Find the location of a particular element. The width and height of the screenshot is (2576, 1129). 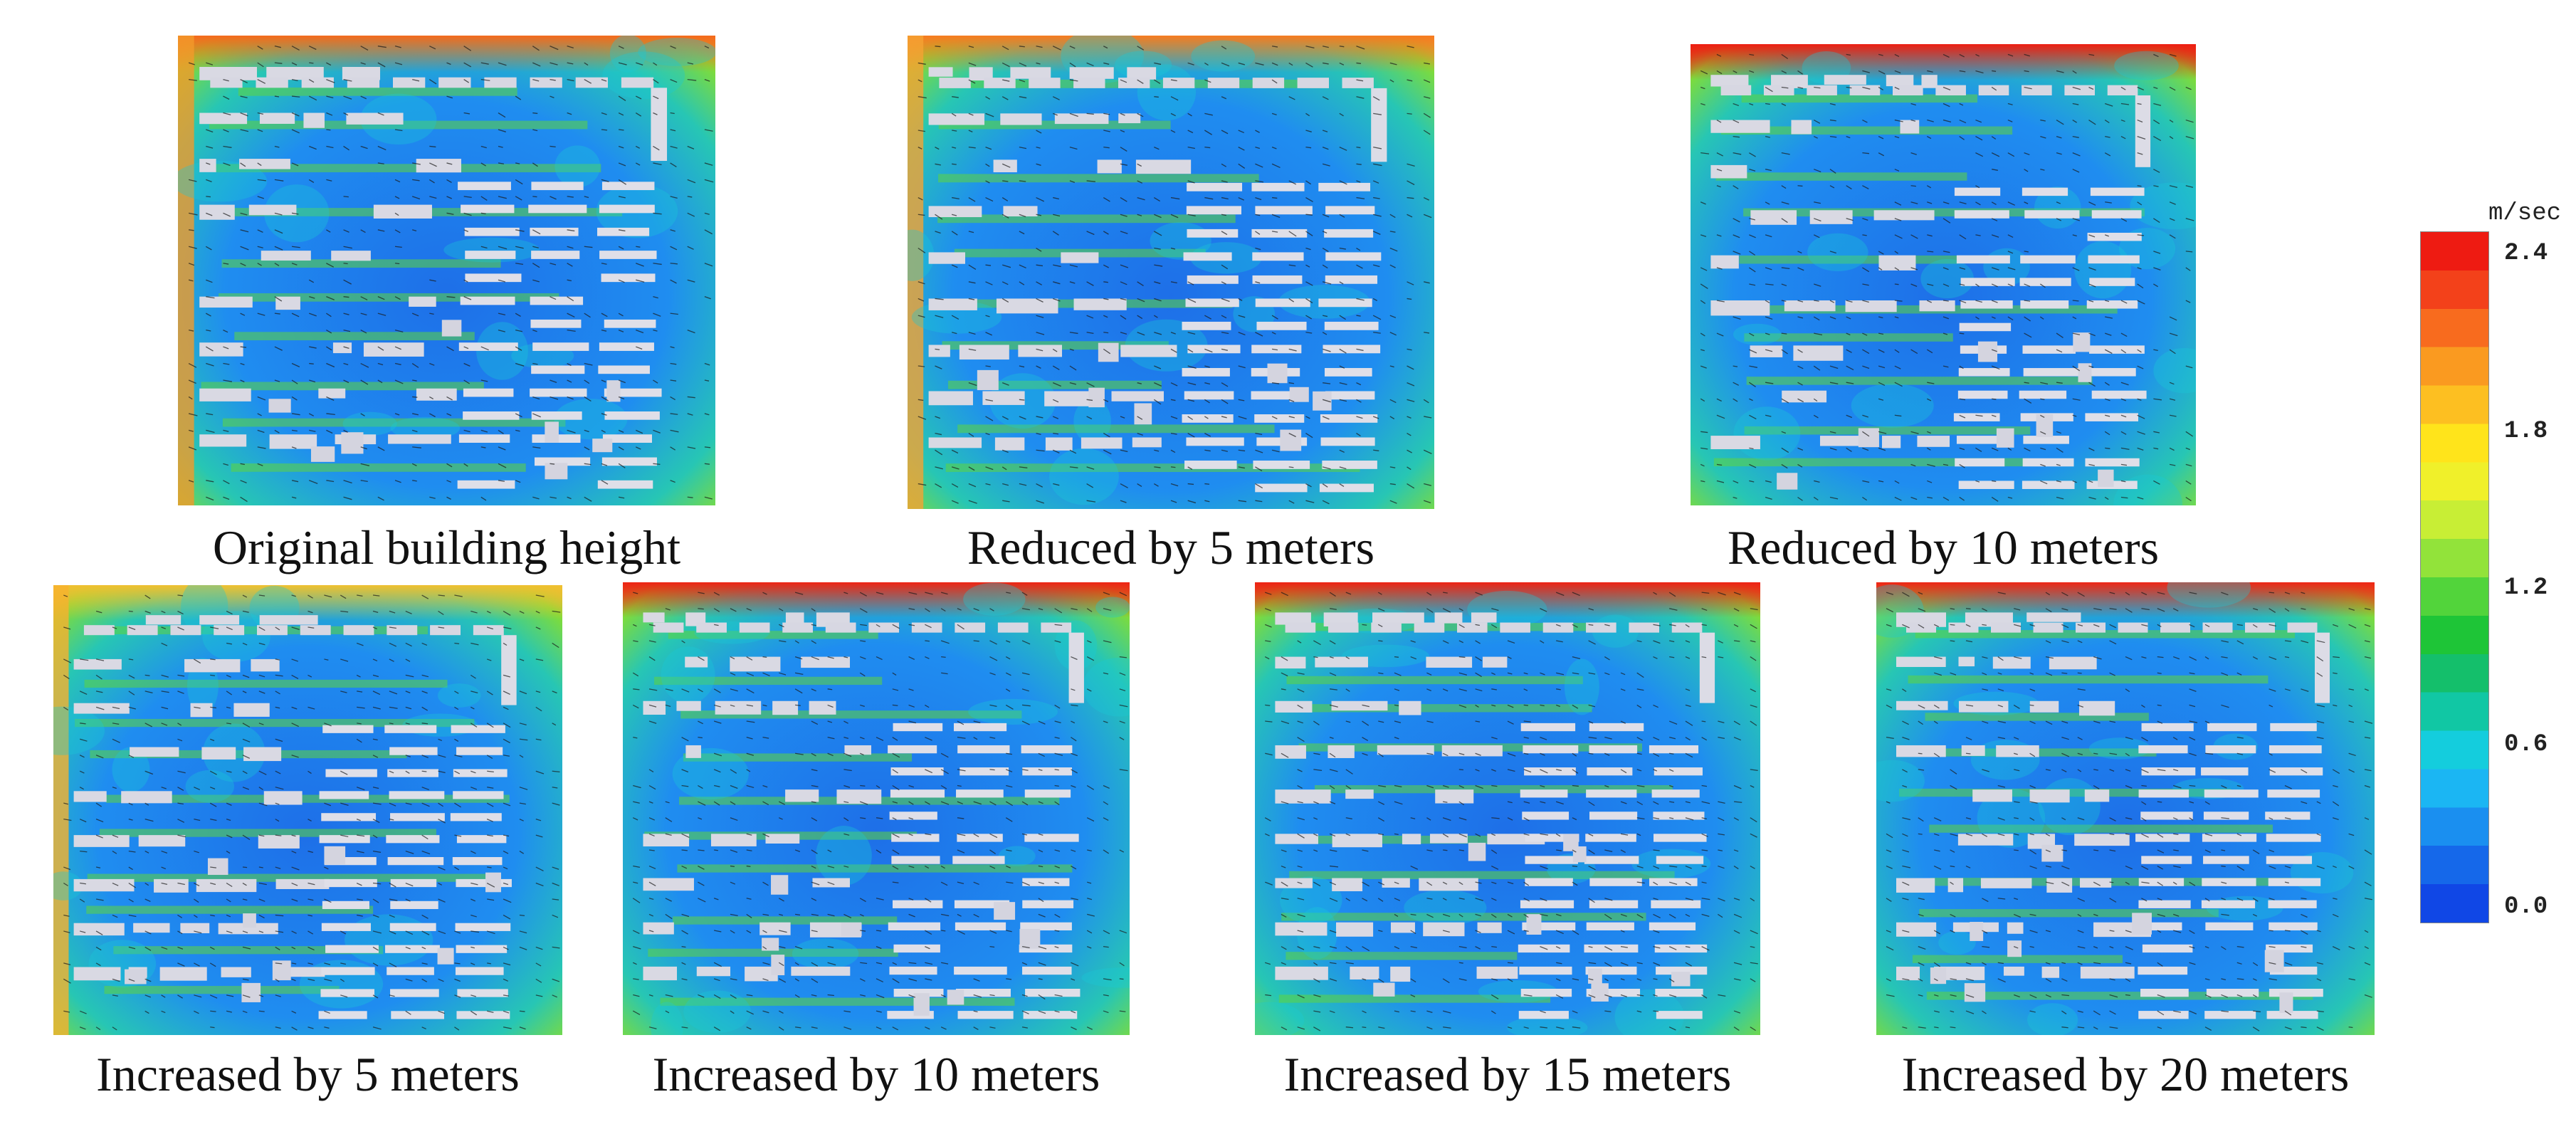

legend-tick-1-2: 1.2 is located at coordinates (2526, 588).